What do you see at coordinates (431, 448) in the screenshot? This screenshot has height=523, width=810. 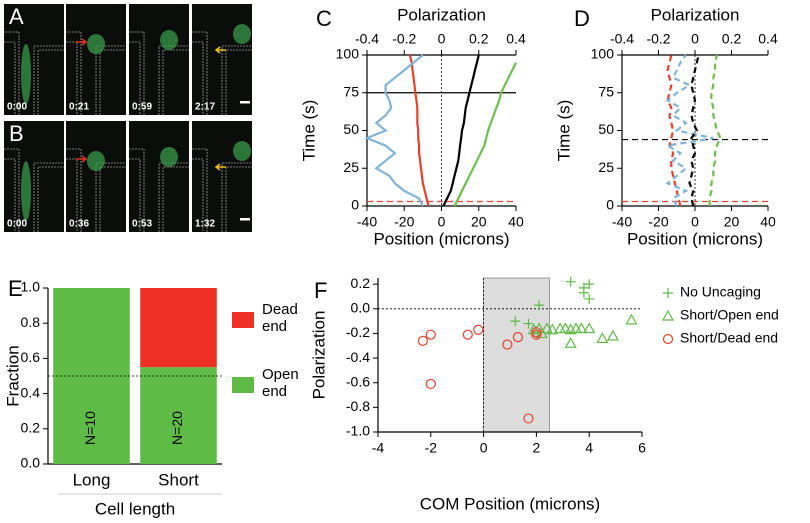 I see `x-tick-label: -2` at bounding box center [431, 448].